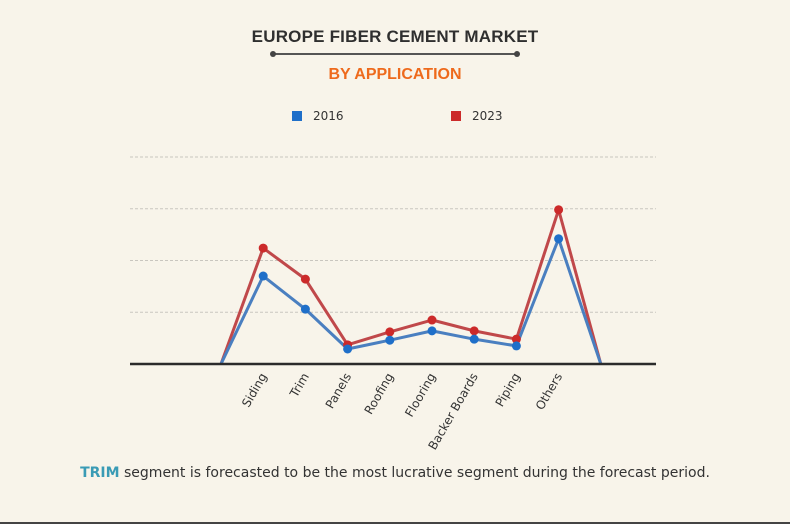 The height and width of the screenshot is (524, 790). What do you see at coordinates (379, 394) in the screenshot?
I see `x-tick-label: Roofing` at bounding box center [379, 394].